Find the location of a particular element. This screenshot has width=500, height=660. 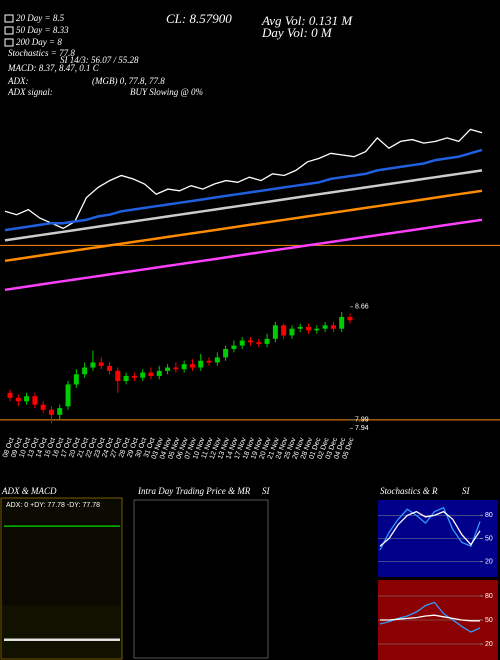

si-label: SI 14/3: 56.07 / 55.28 is located at coordinates (99, 60).